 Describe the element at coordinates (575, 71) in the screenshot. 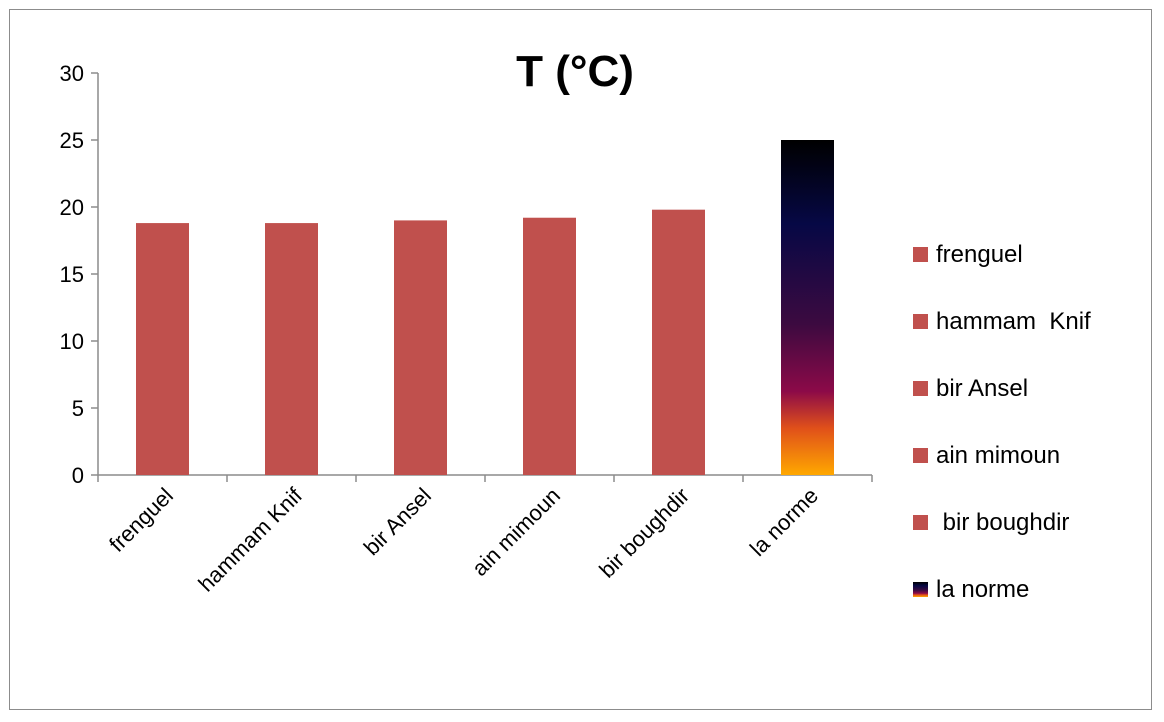

I see `chart-title: T (°C)` at that location.